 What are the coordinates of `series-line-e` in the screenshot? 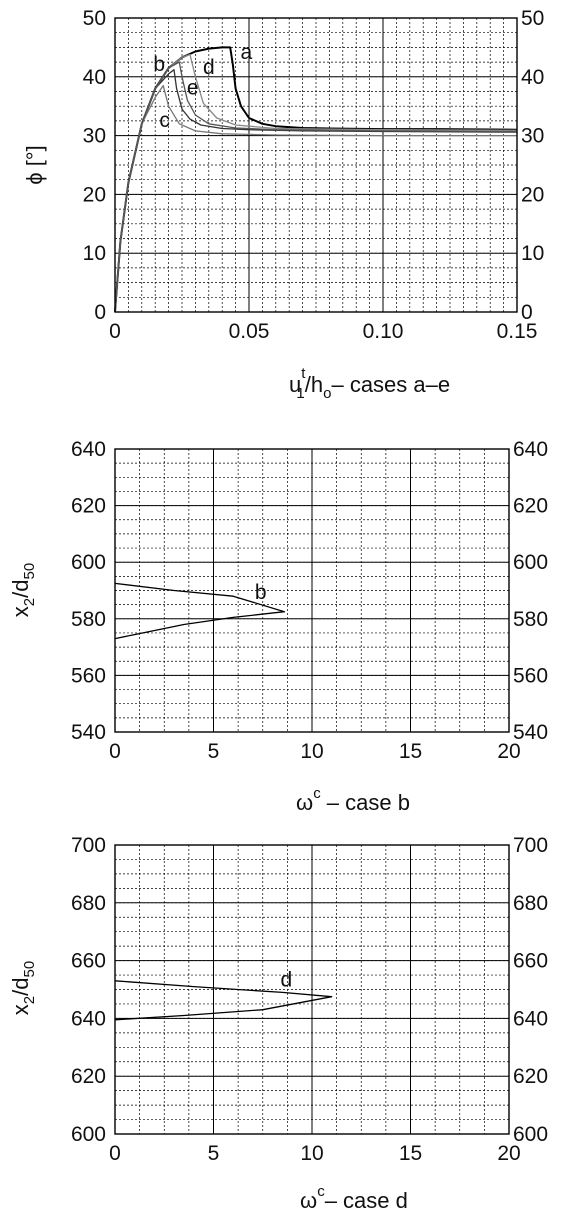 It's located at (316, 187).